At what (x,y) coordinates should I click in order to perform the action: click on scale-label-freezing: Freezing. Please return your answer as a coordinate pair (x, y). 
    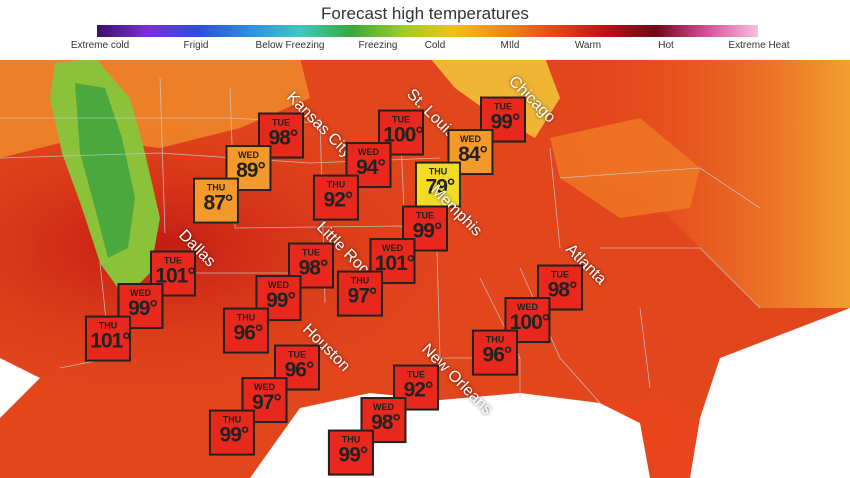
    Looking at the image, I should click on (378, 45).